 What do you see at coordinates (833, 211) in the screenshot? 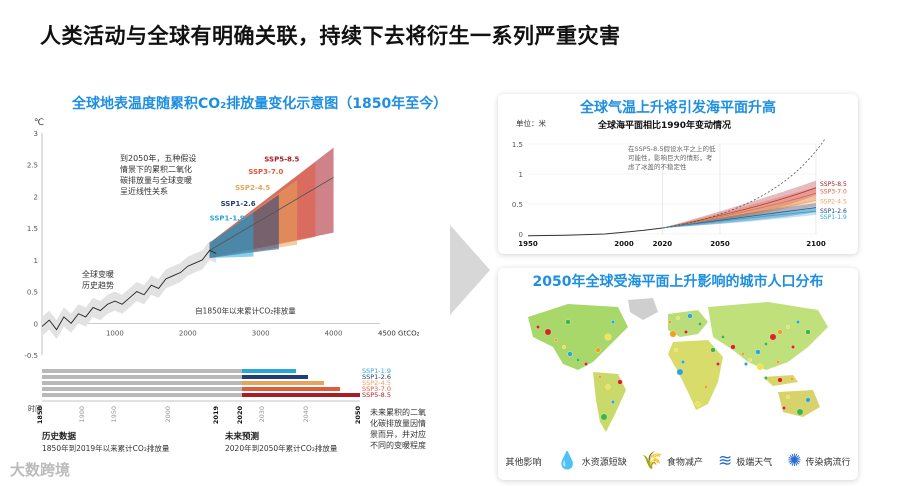
I see `sea-label-3: SSP1-2.6` at bounding box center [833, 211].